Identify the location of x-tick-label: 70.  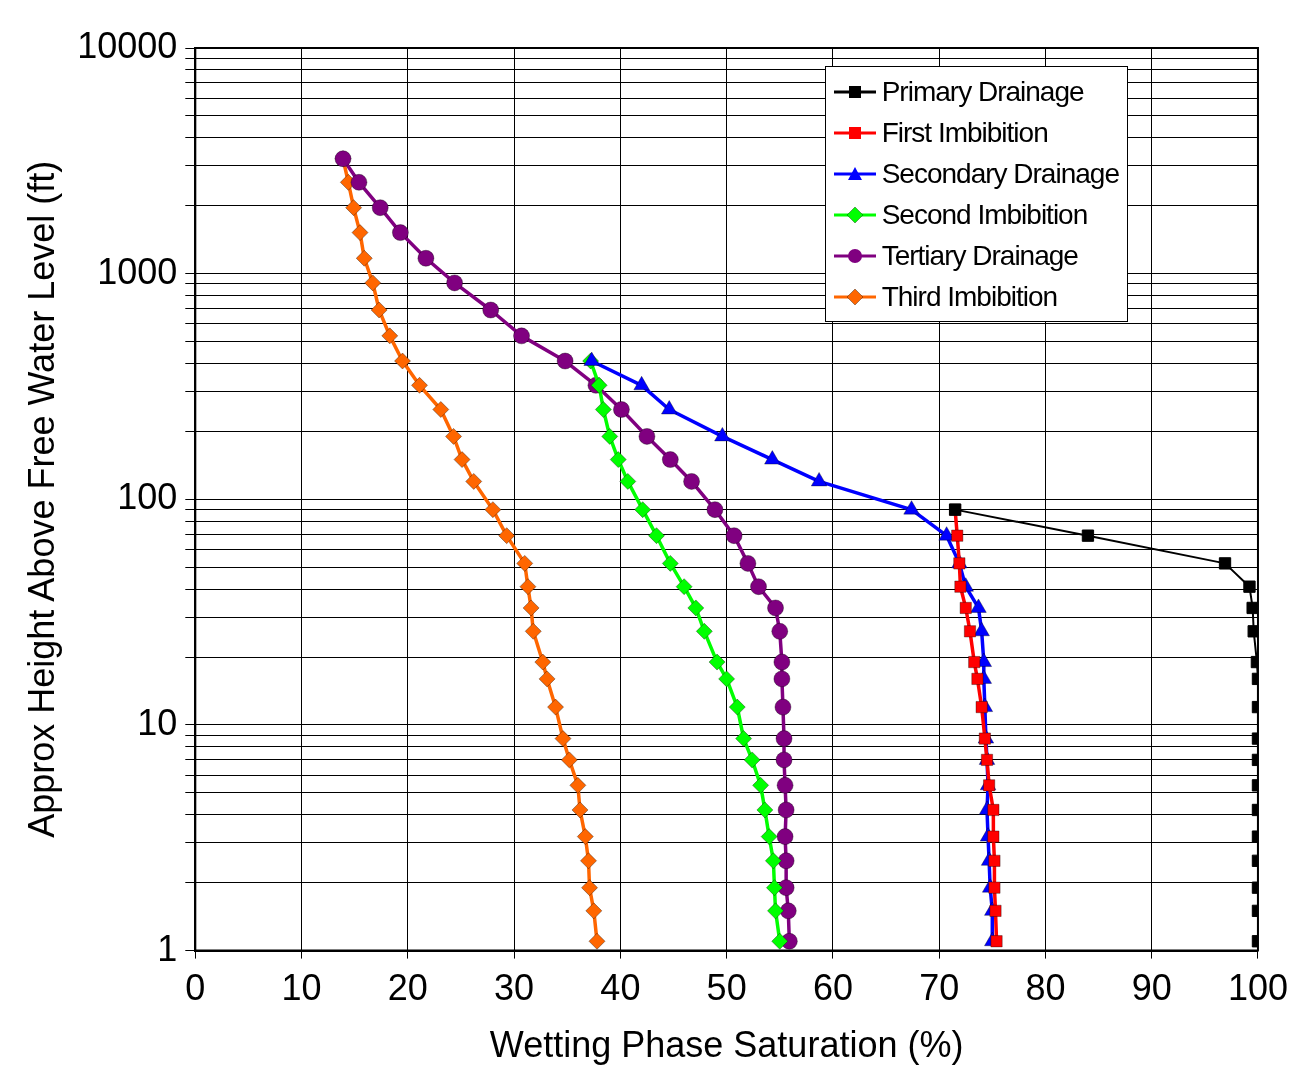
(939, 988).